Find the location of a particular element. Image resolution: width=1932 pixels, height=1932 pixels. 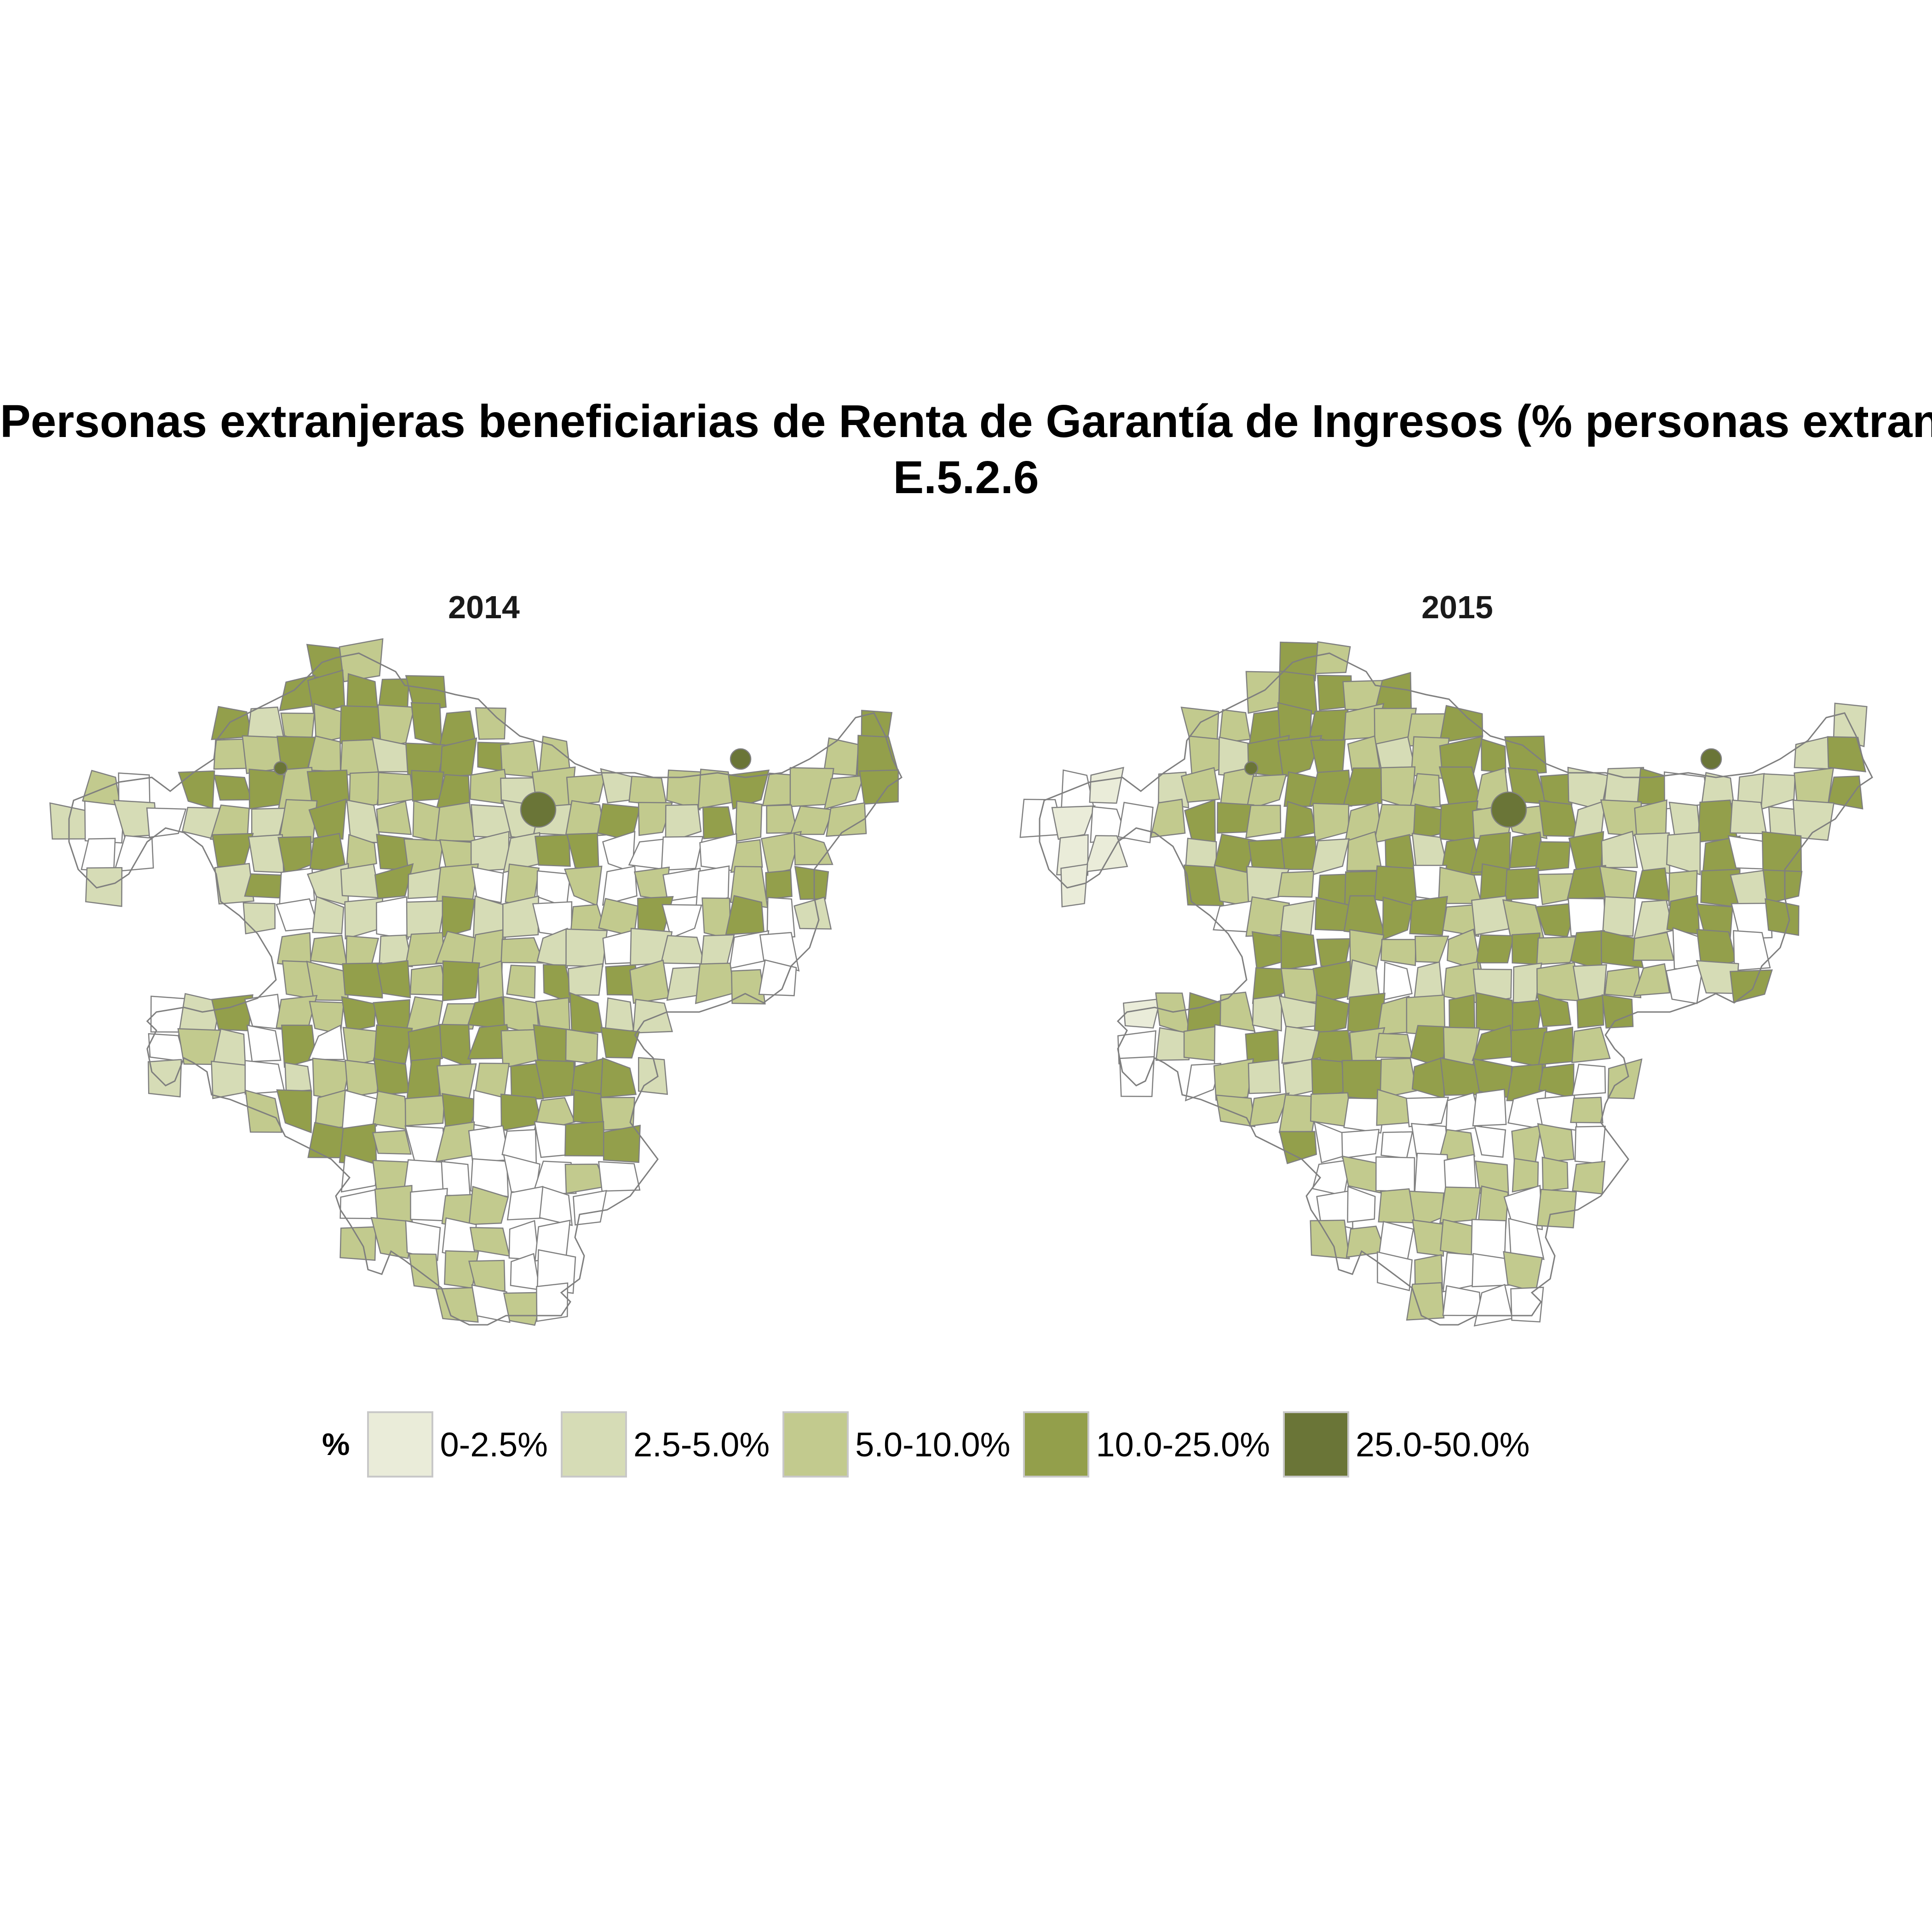

legend-label: 5.0-10.0% is located at coordinates (933, 1444).